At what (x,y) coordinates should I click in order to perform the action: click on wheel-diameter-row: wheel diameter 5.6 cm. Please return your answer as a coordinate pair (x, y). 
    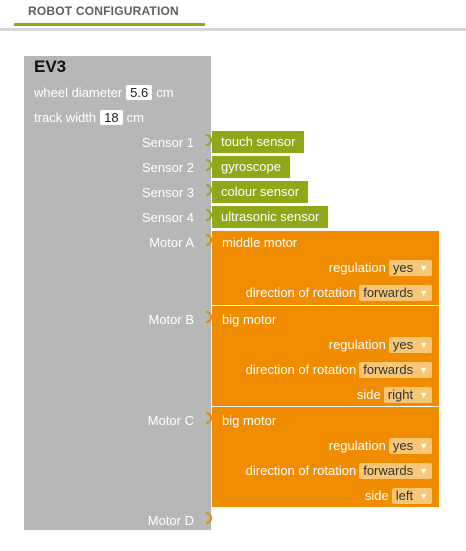
    Looking at the image, I should click on (104, 92).